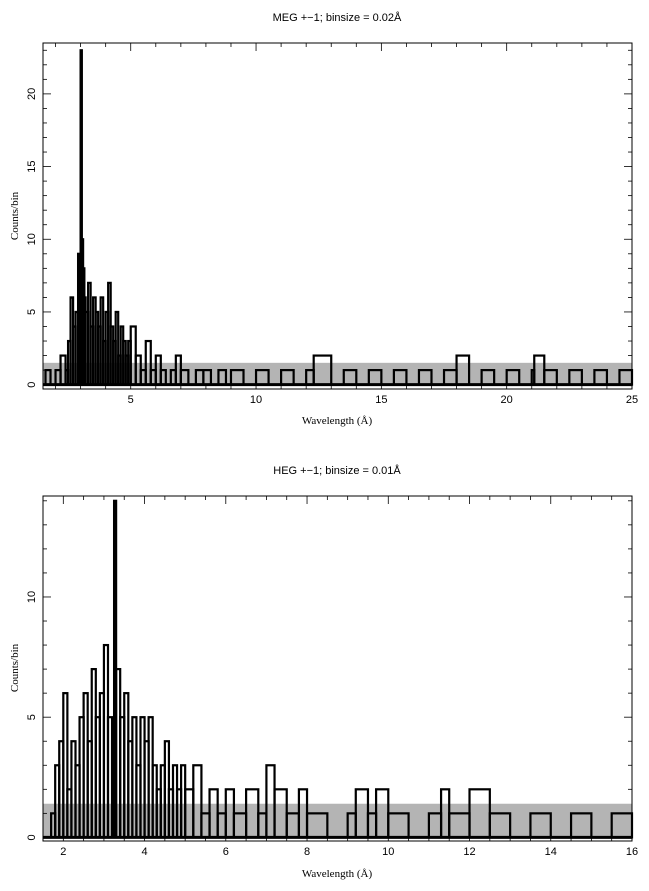  What do you see at coordinates (337, 17) in the screenshot?
I see `chart-title: MEG +−1; binsize = 0.02Å` at bounding box center [337, 17].